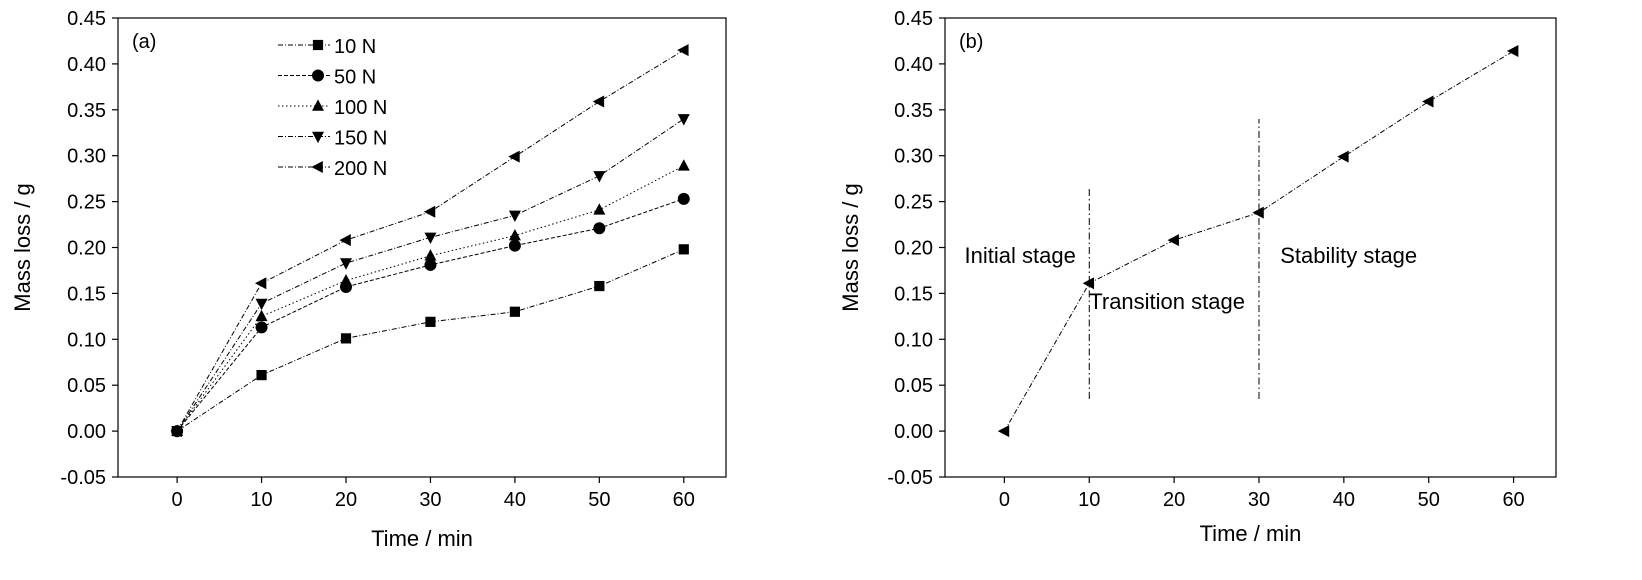  What do you see at coordinates (360, 139) in the screenshot?
I see `legend-label: 150 N` at bounding box center [360, 139].